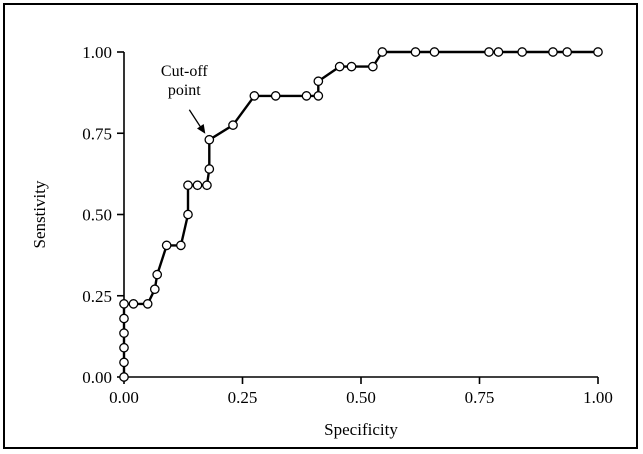  I want to click on y-axis-title: Senstivity, so click(39, 214).